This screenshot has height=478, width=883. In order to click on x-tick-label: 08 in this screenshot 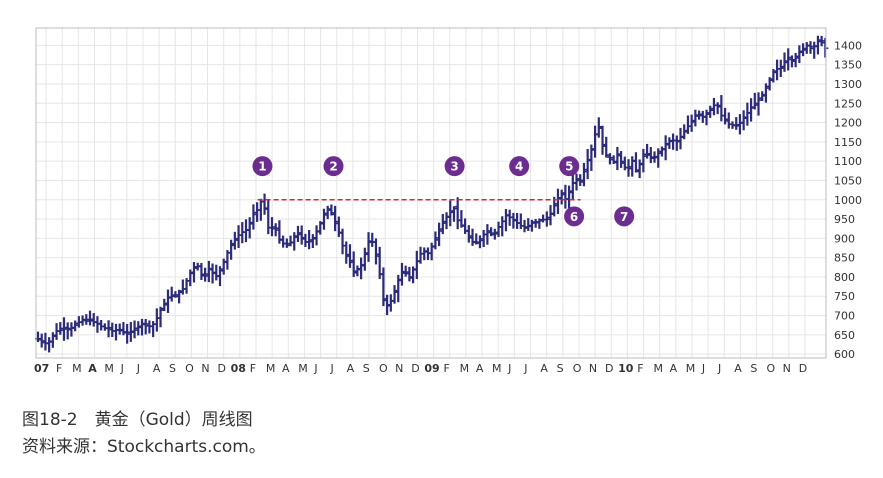, I will do `click(238, 368)`.